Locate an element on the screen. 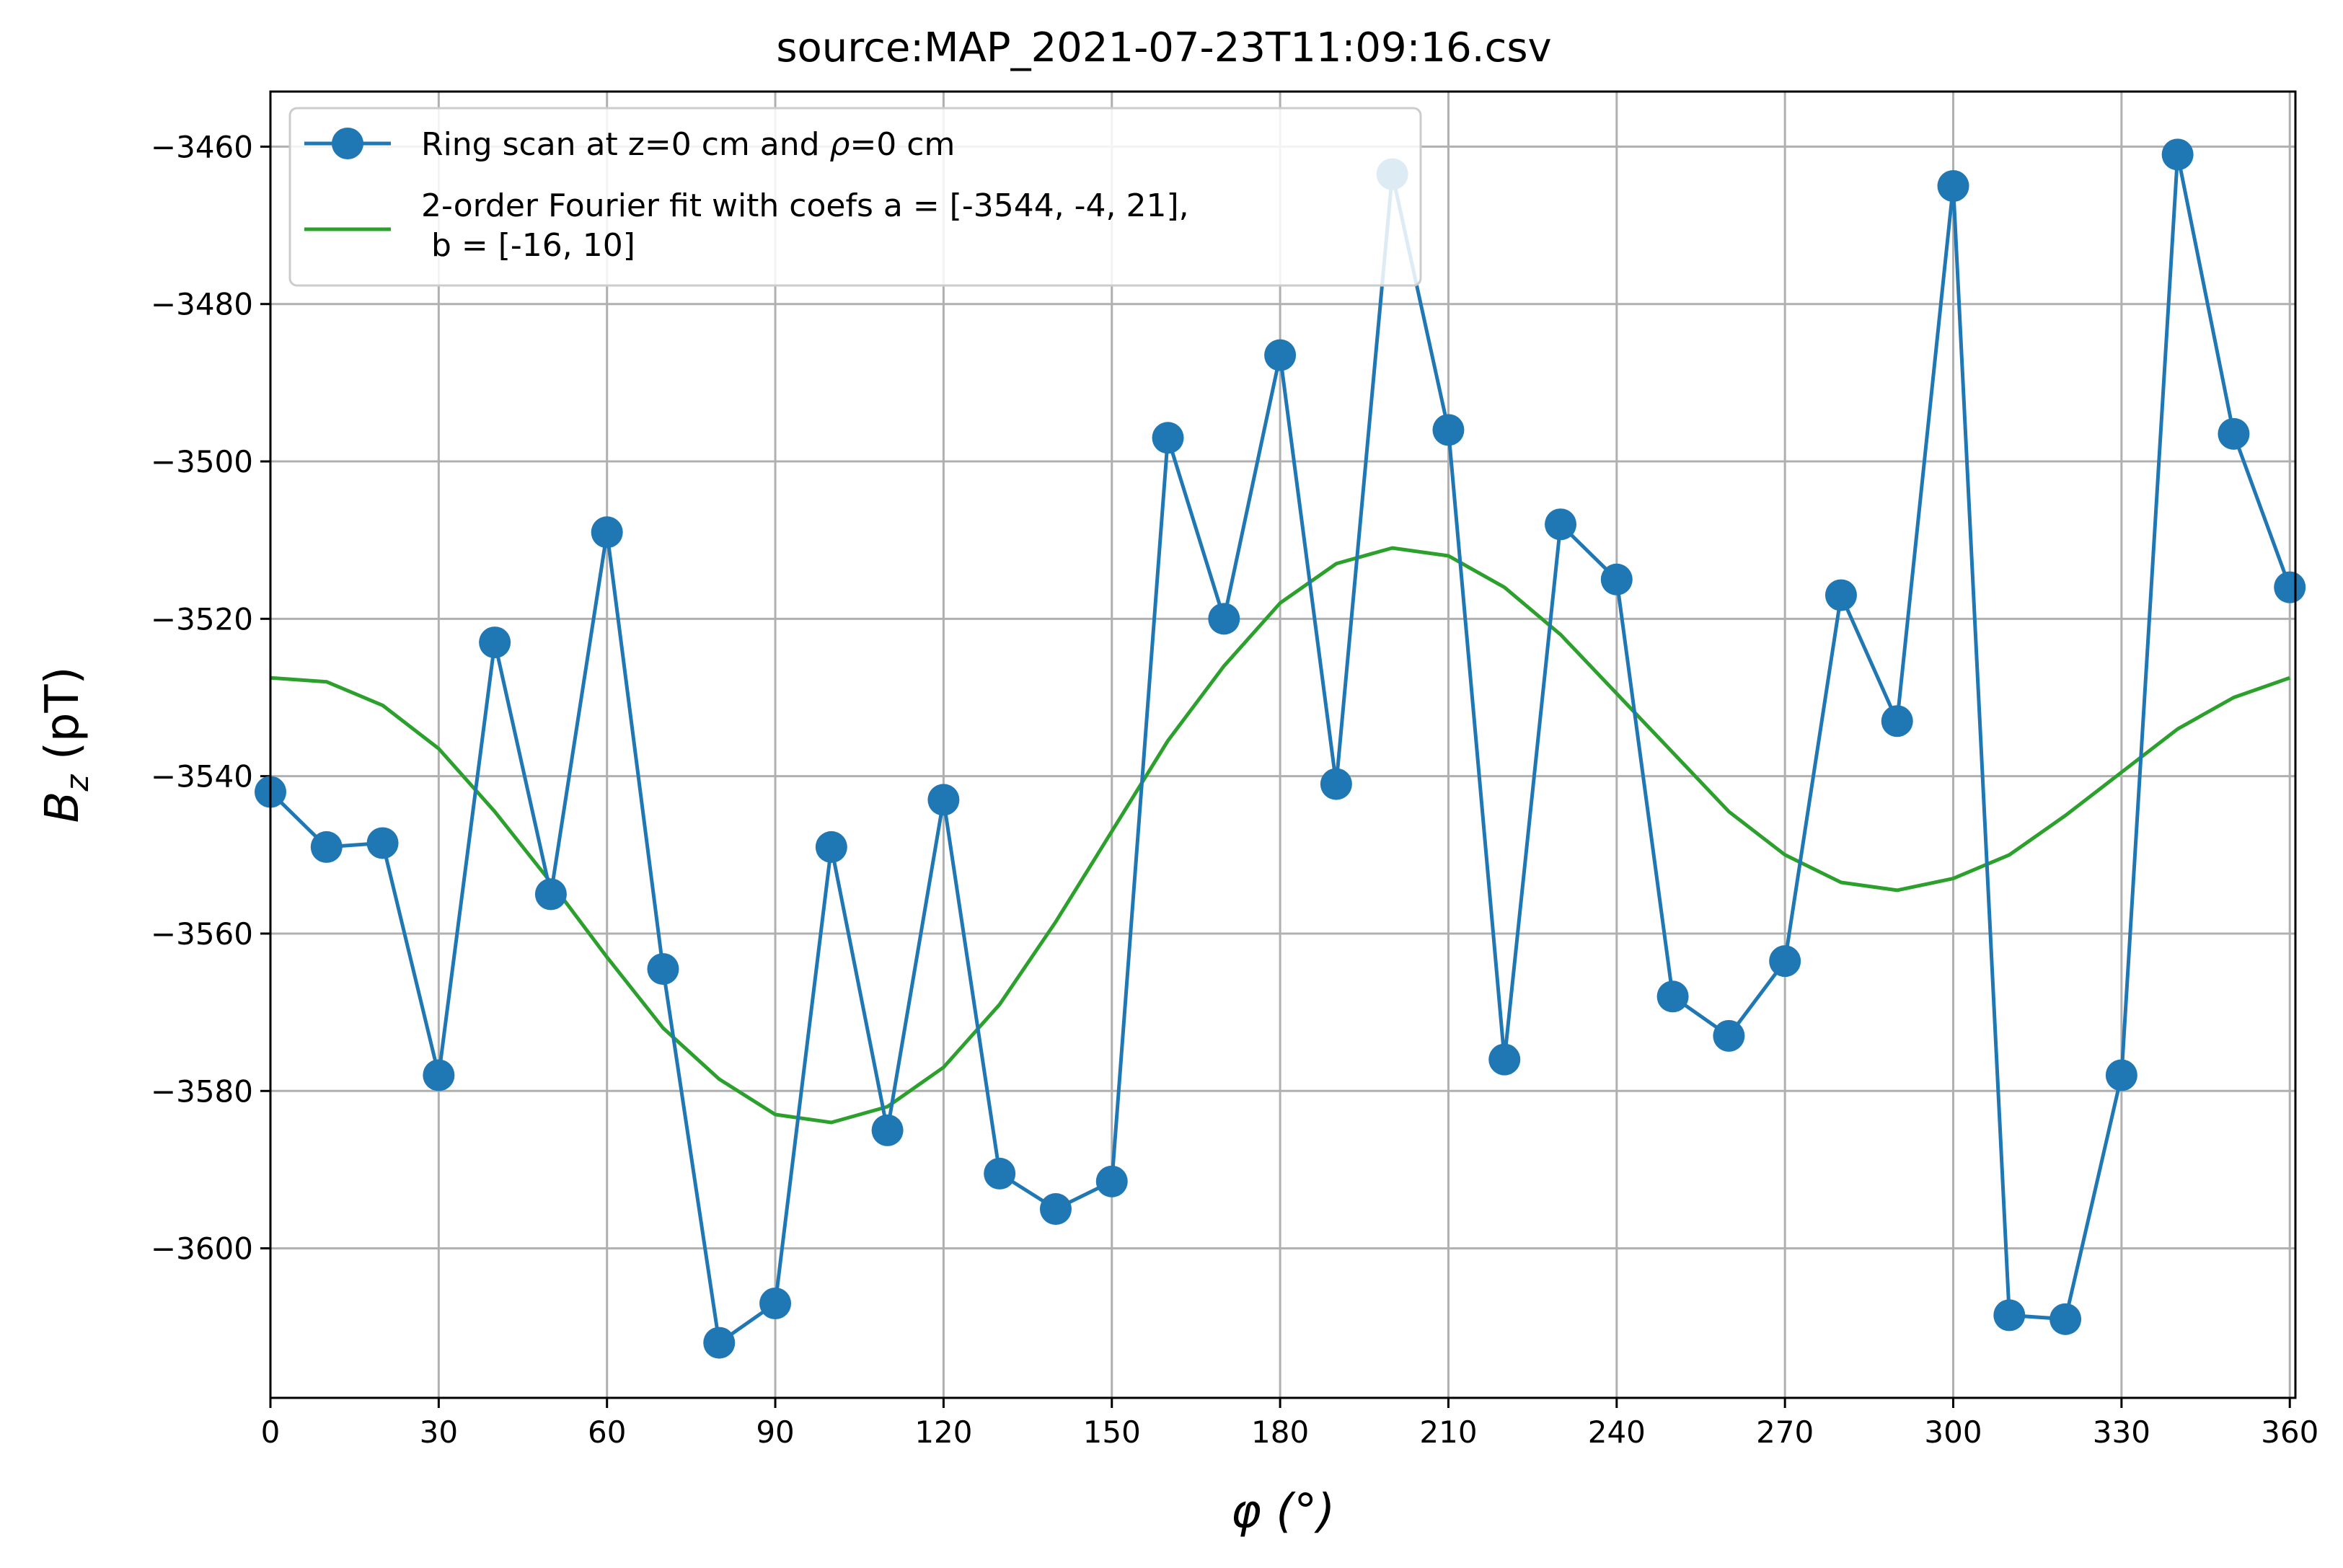 The image size is (2343, 1568). y-axis-label-sub: z is located at coordinates (77, 783).